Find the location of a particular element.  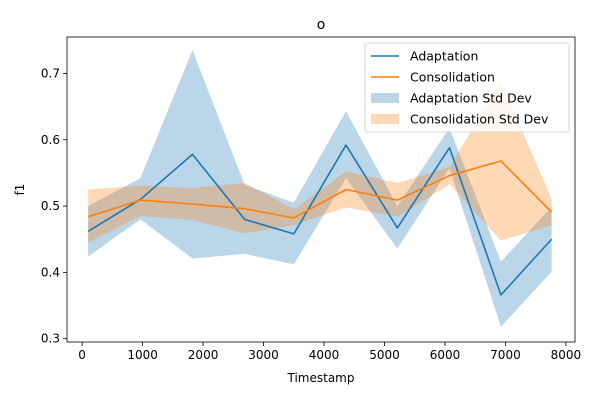

y-tick-label: 0.4 is located at coordinates (50, 272).